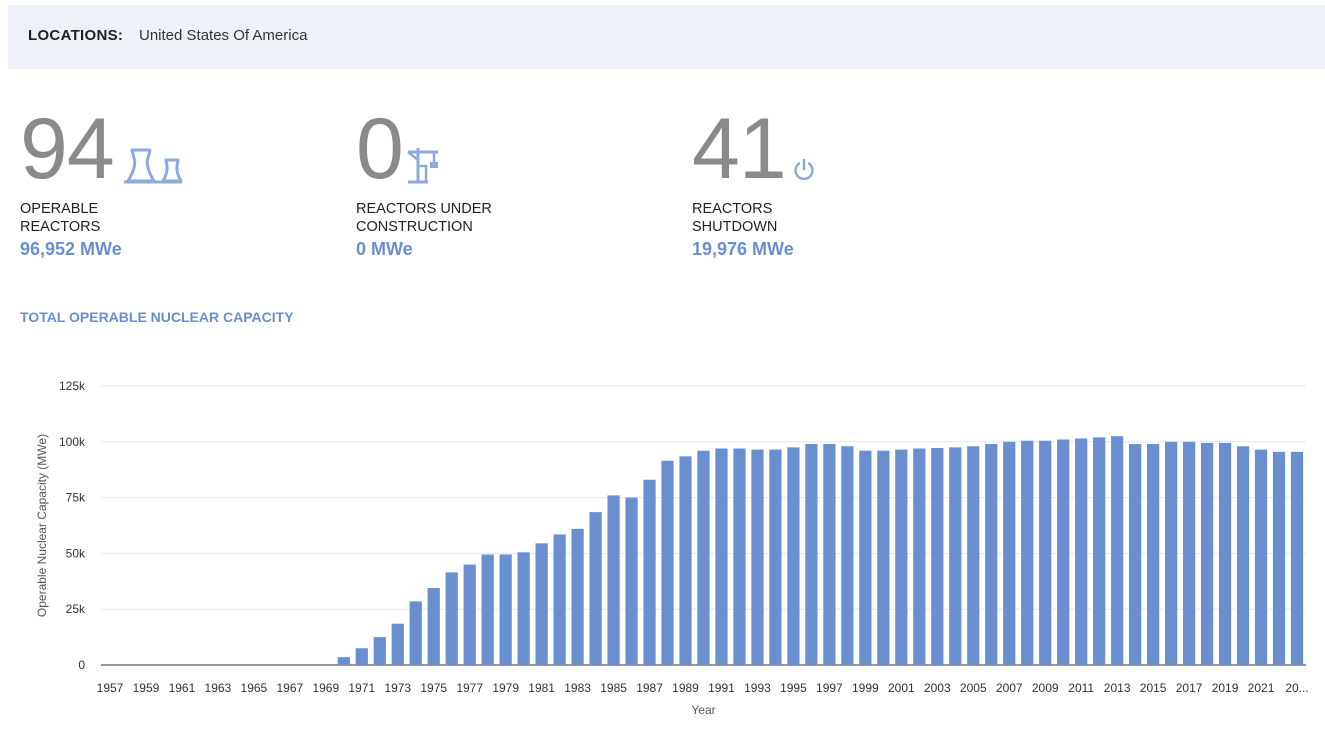 This screenshot has height=732, width=1325. Describe the element at coordinates (631, 581) in the screenshot. I see `bar-1986` at that location.